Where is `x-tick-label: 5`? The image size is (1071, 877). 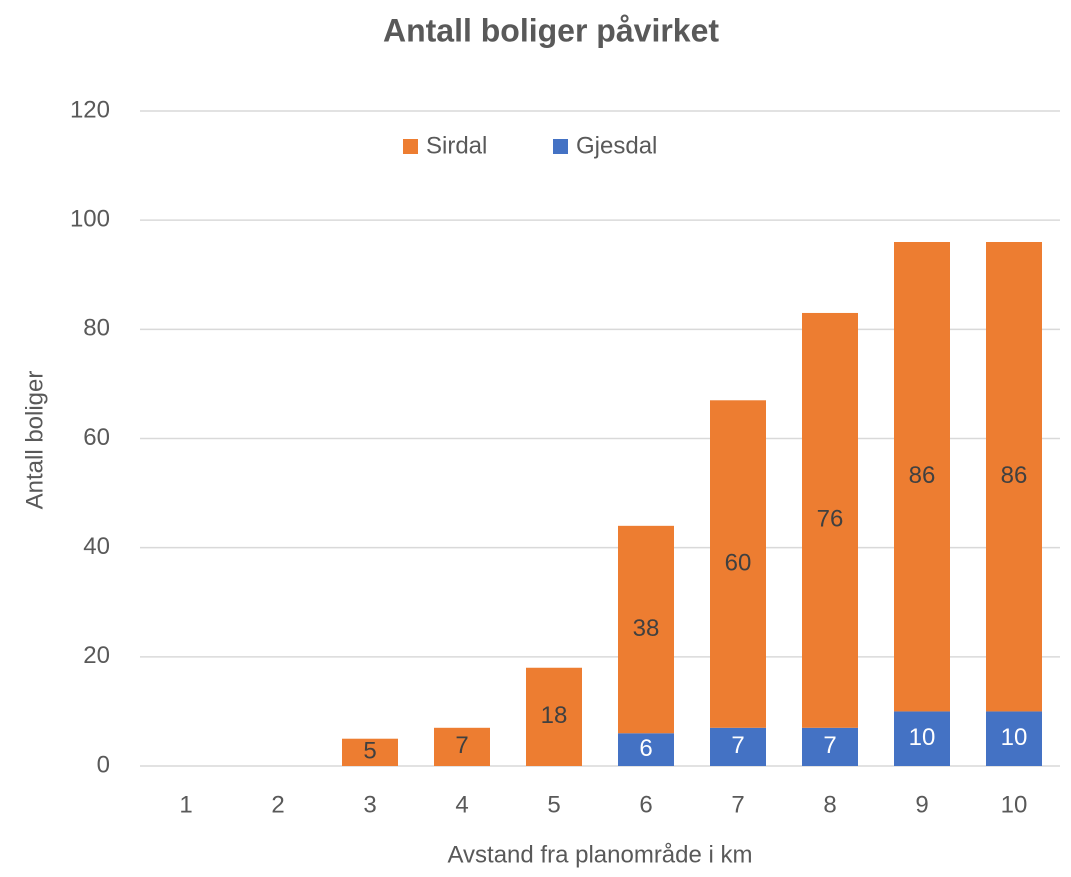
x-tick-label: 5 is located at coordinates (553, 804).